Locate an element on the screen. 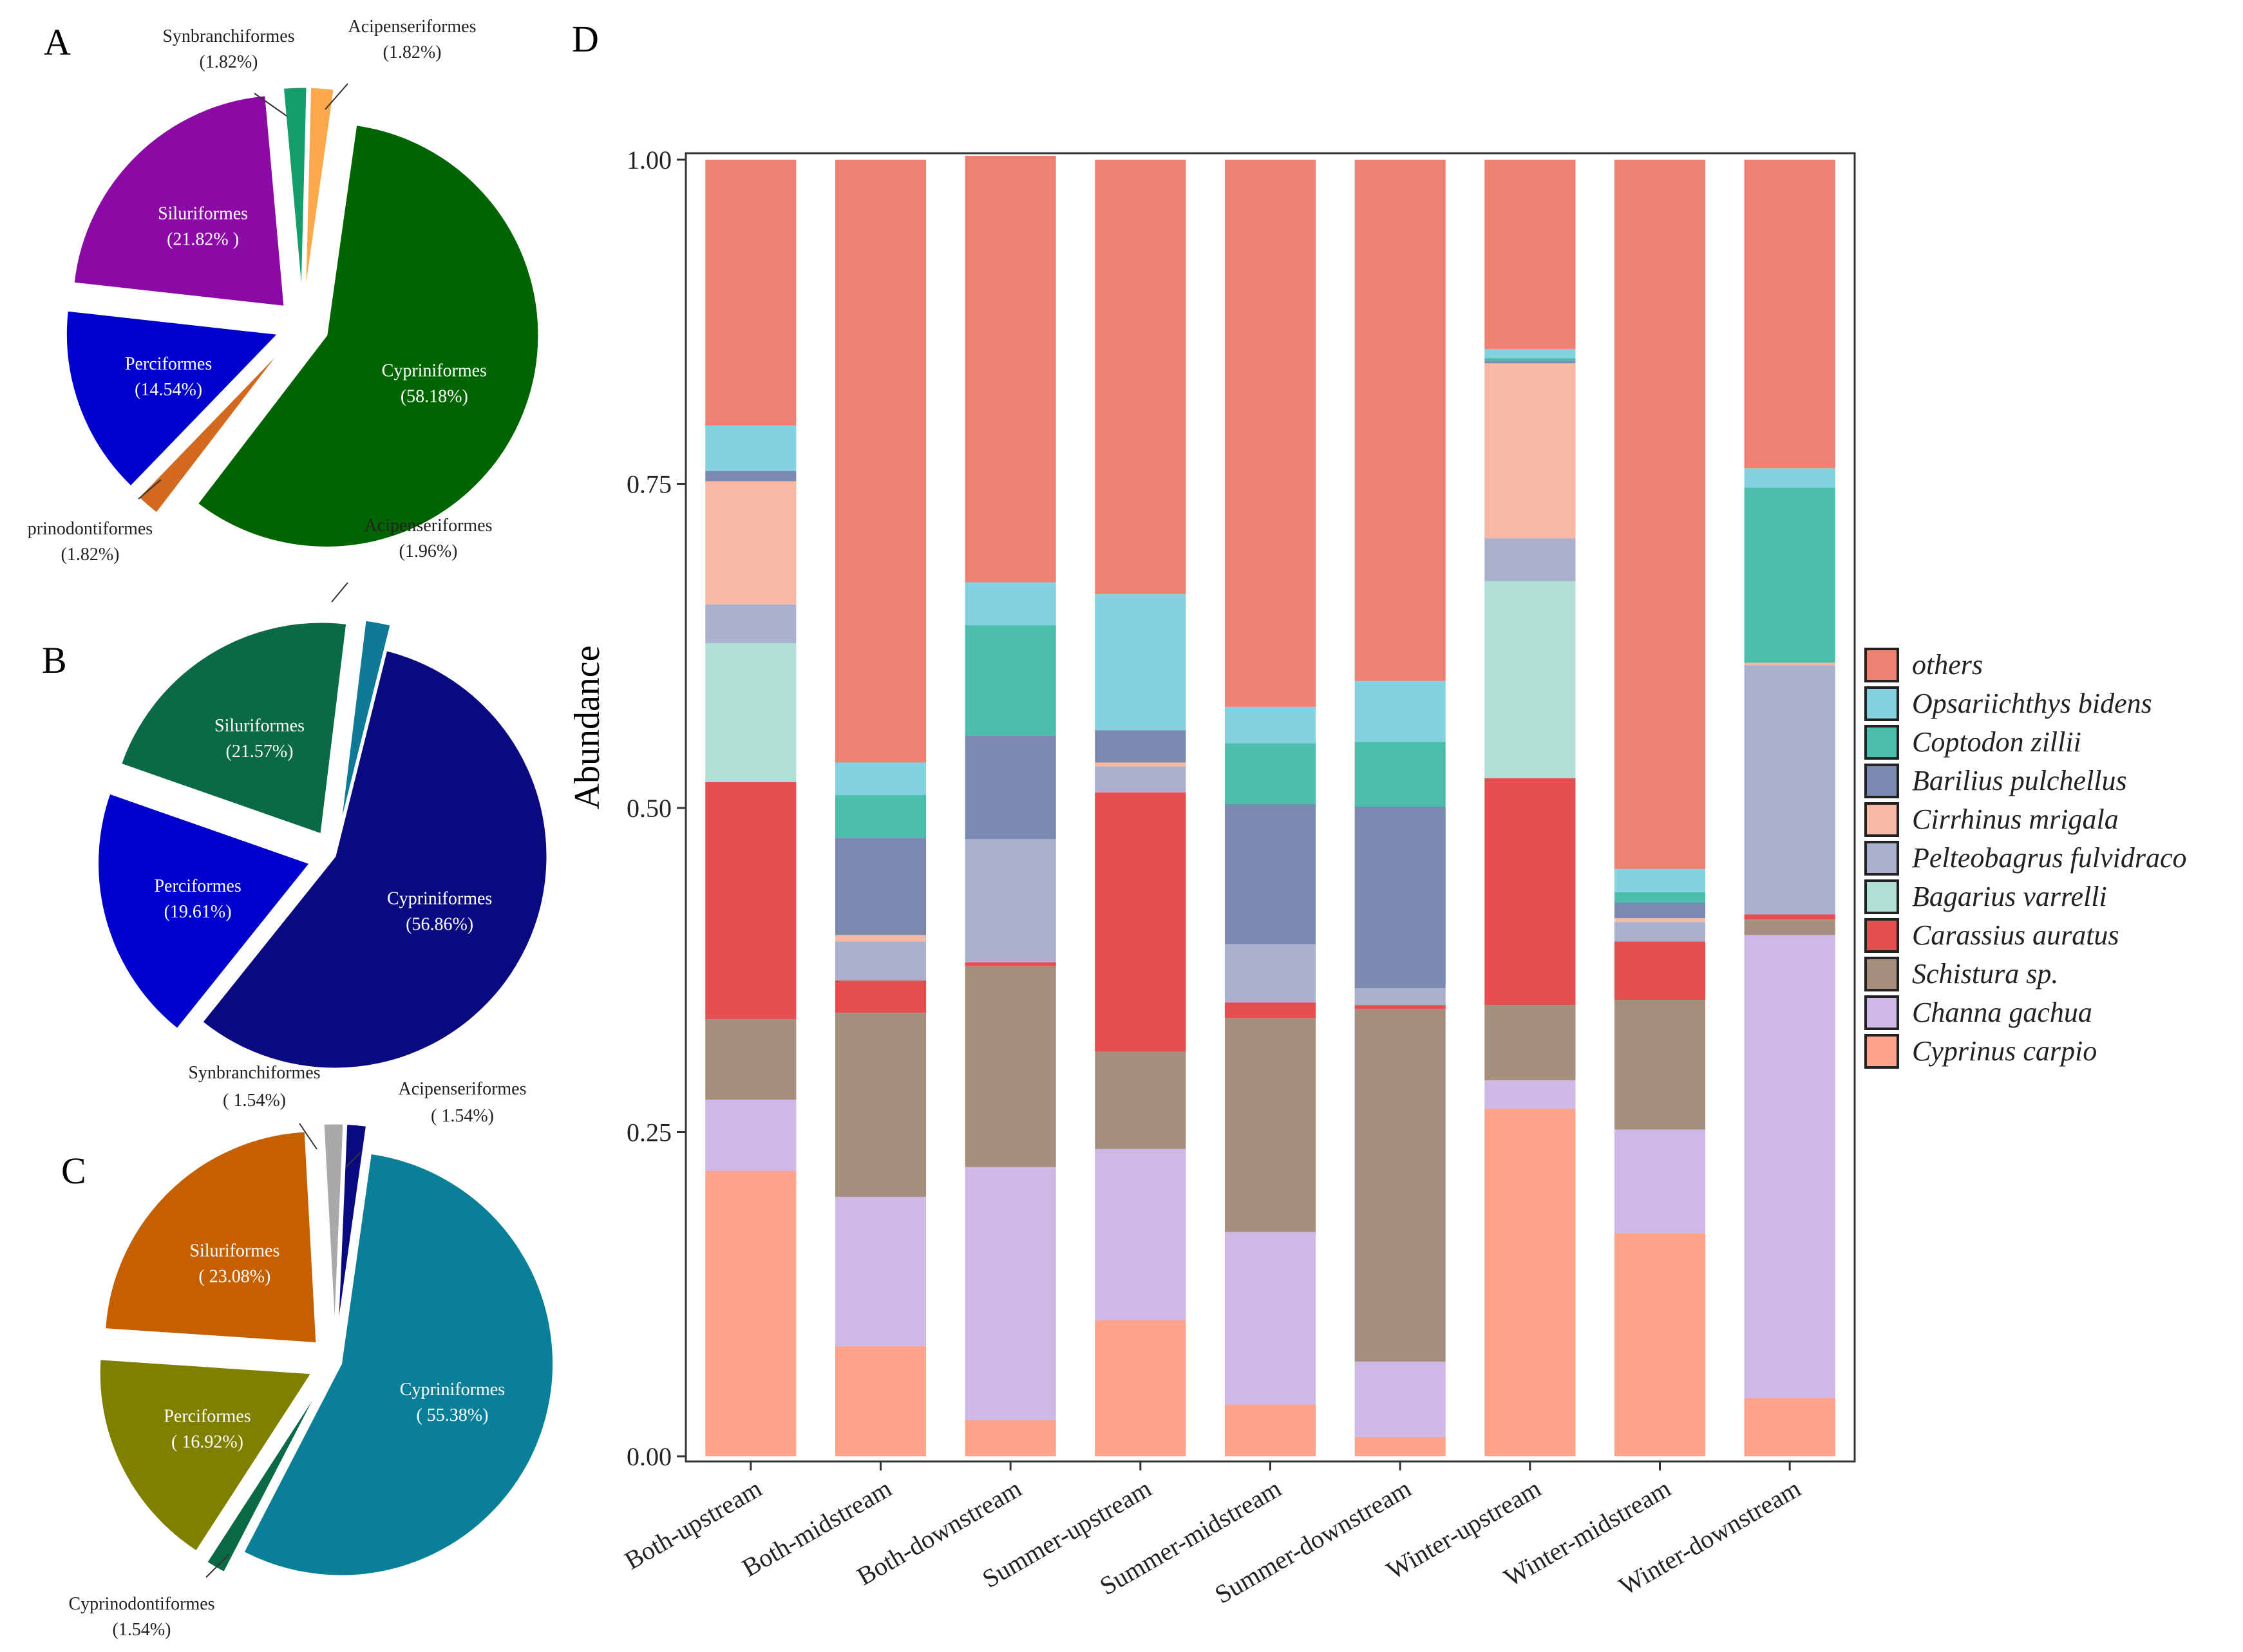 This screenshot has width=2243, height=1652. y-tick-label: 0.00 is located at coordinates (649, 1456).